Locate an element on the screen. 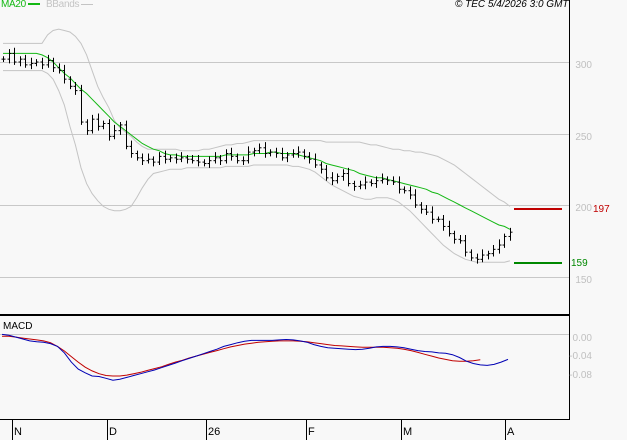  bbands-swatch-icon is located at coordinates (87, 4).